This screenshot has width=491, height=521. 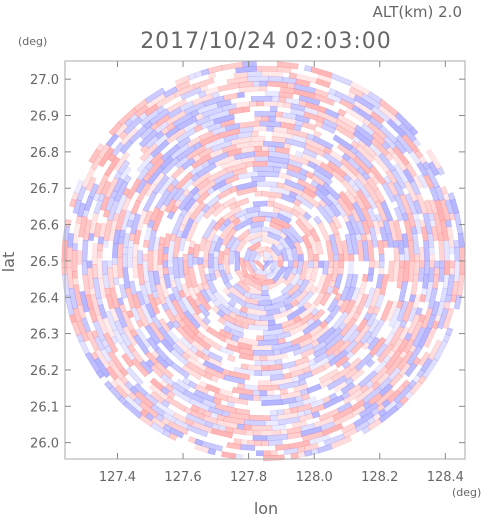 What do you see at coordinates (445, 477) in the screenshot?
I see `x-tick-label: 128.4` at bounding box center [445, 477].